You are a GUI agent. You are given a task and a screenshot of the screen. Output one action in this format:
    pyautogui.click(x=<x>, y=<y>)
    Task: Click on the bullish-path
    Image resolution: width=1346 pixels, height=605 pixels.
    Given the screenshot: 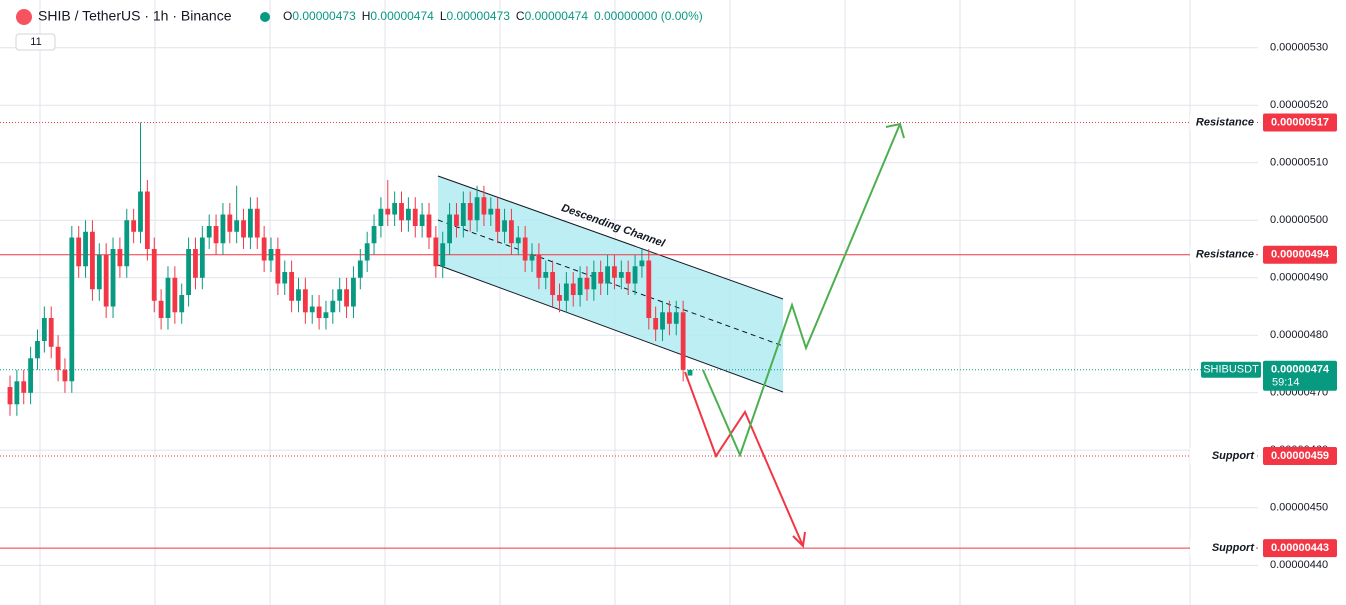 What is the action you would take?
    pyautogui.click(x=801, y=290)
    